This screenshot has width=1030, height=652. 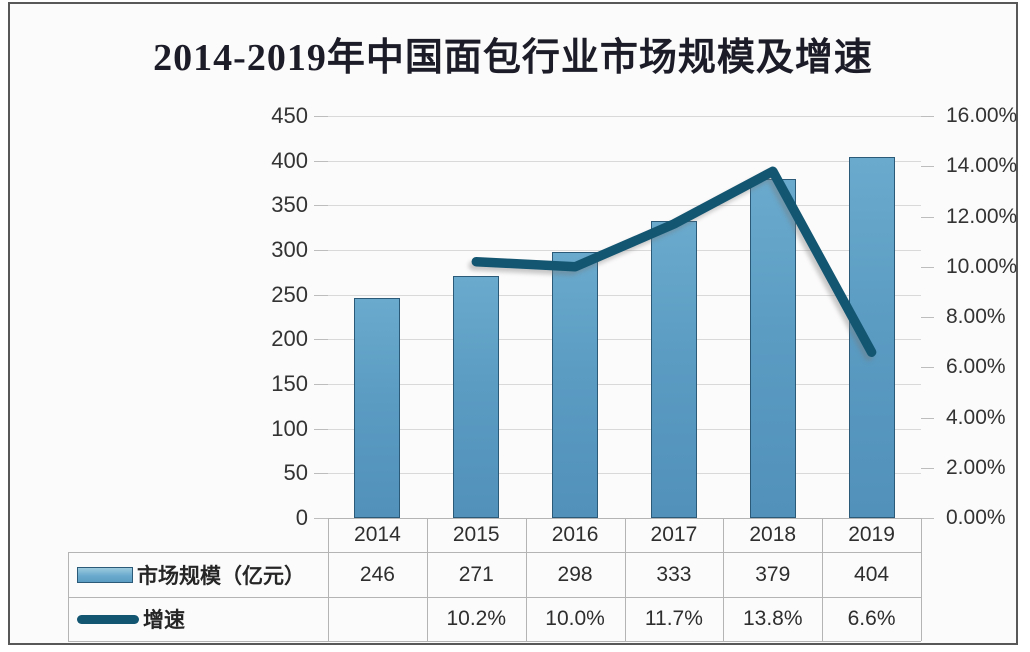 I want to click on right-axis-label: 10.00%, so click(x=982, y=266).